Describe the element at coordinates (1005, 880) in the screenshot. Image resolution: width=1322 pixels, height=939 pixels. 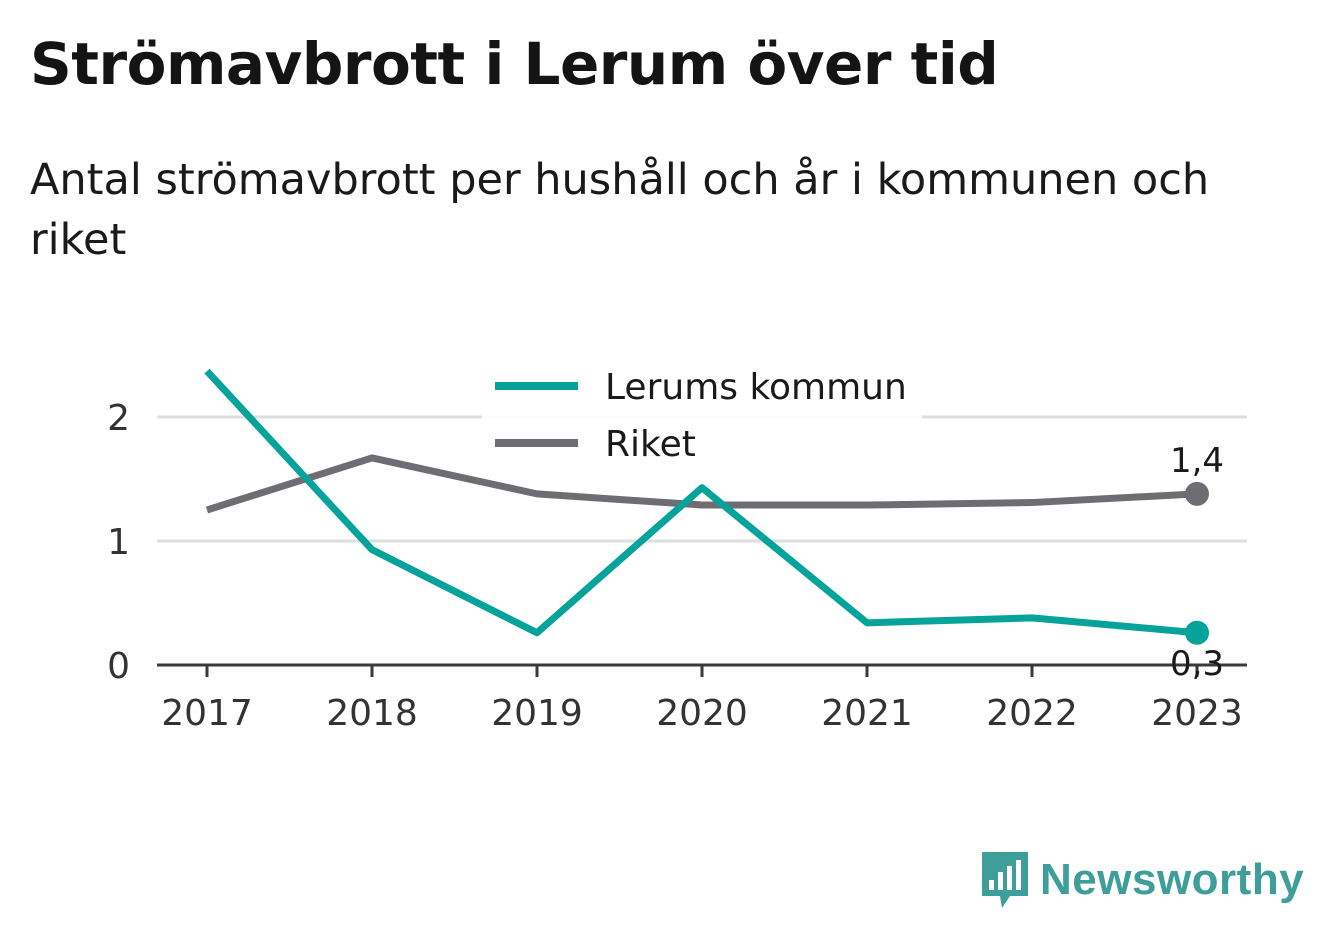
I see `newsworthy-logo-icon` at that location.